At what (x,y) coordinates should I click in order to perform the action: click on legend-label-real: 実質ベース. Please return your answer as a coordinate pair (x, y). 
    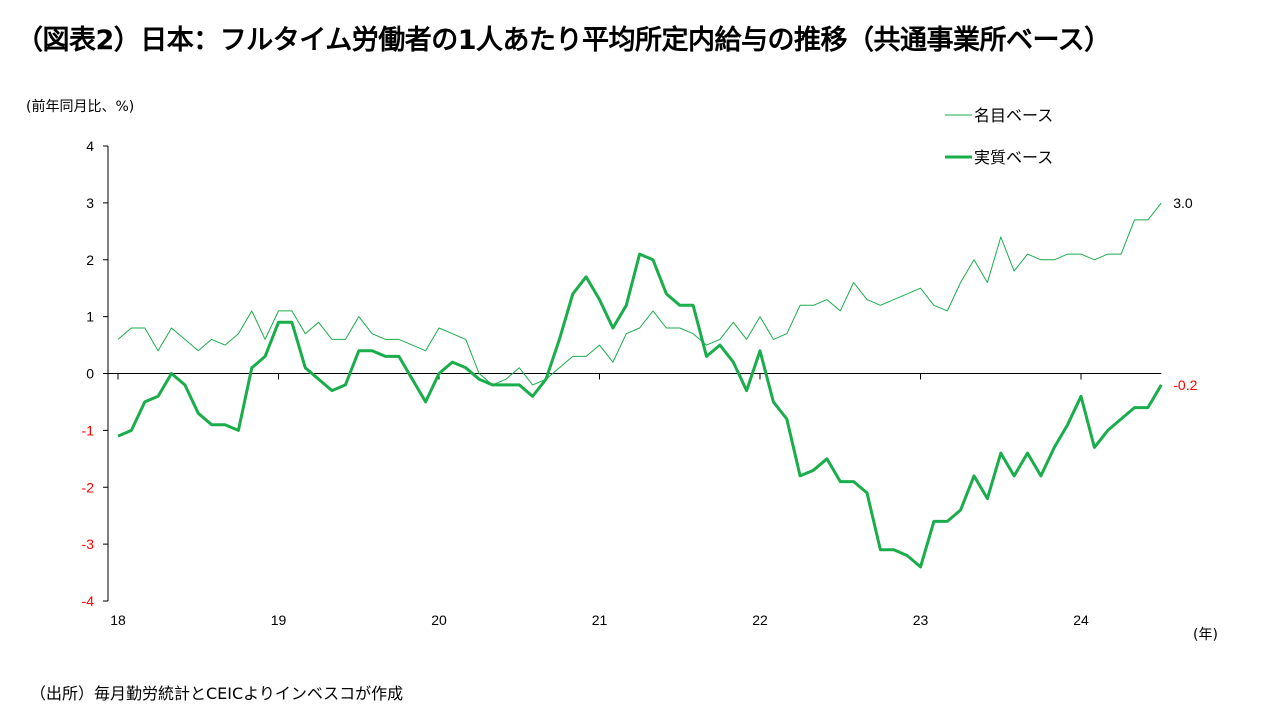
    Looking at the image, I should click on (1013, 157).